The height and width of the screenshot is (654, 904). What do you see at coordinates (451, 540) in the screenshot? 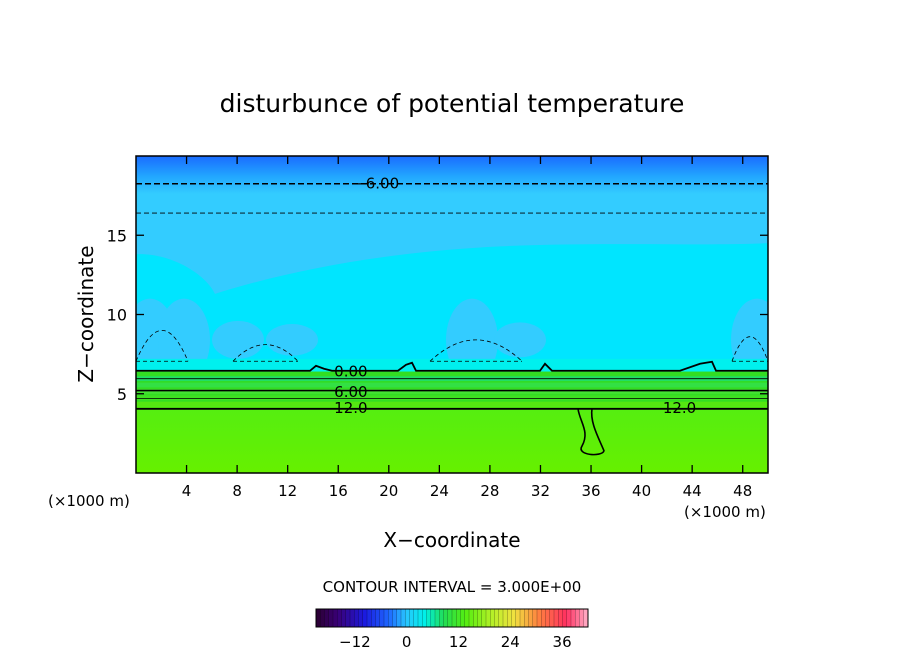
I see `x-axis-label: X−coordinate` at bounding box center [451, 540].